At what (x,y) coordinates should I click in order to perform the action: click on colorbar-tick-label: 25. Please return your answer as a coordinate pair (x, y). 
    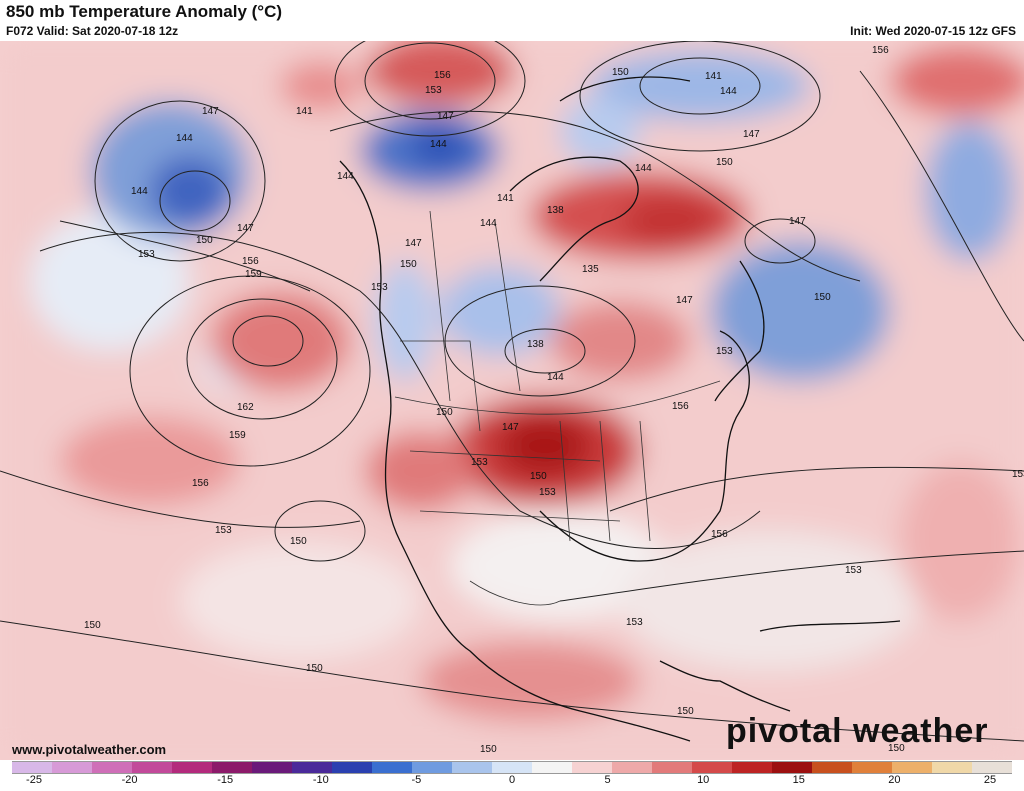
    Looking at the image, I should click on (990, 780).